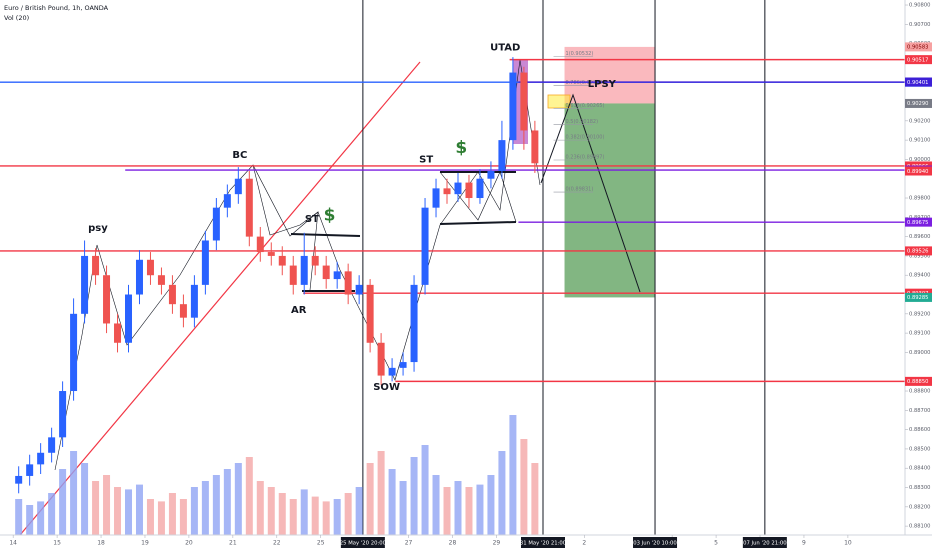  What do you see at coordinates (602, 84) in the screenshot?
I see `annotation: LPSY` at bounding box center [602, 84].